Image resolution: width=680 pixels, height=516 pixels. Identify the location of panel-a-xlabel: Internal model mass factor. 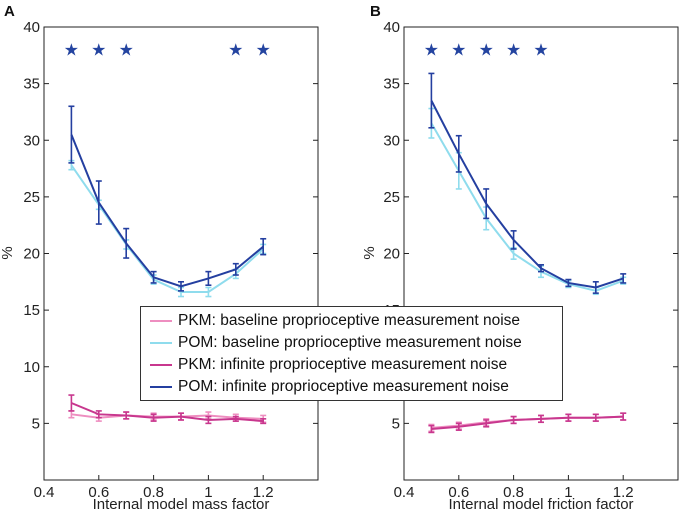
(181, 504).